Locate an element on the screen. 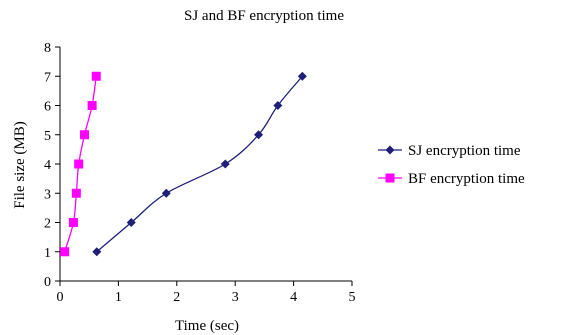 The image size is (573, 335). x-tick-label: 1 is located at coordinates (118, 297).